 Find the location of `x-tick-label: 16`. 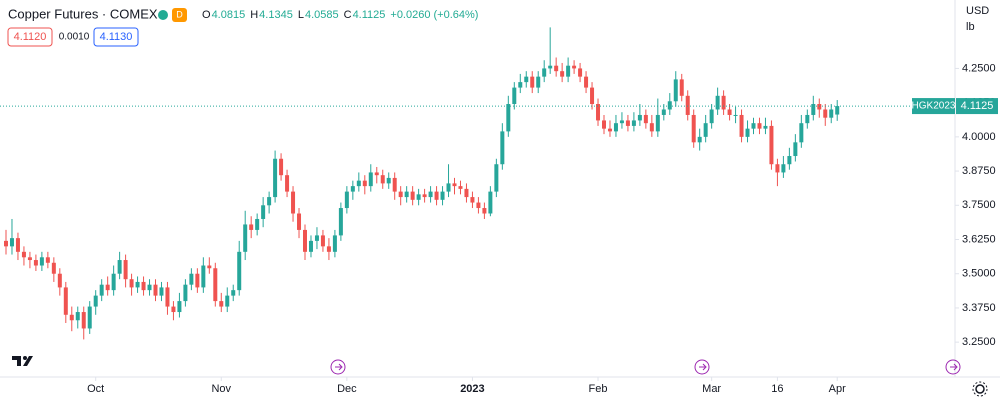

x-tick-label: 16 is located at coordinates (777, 389).